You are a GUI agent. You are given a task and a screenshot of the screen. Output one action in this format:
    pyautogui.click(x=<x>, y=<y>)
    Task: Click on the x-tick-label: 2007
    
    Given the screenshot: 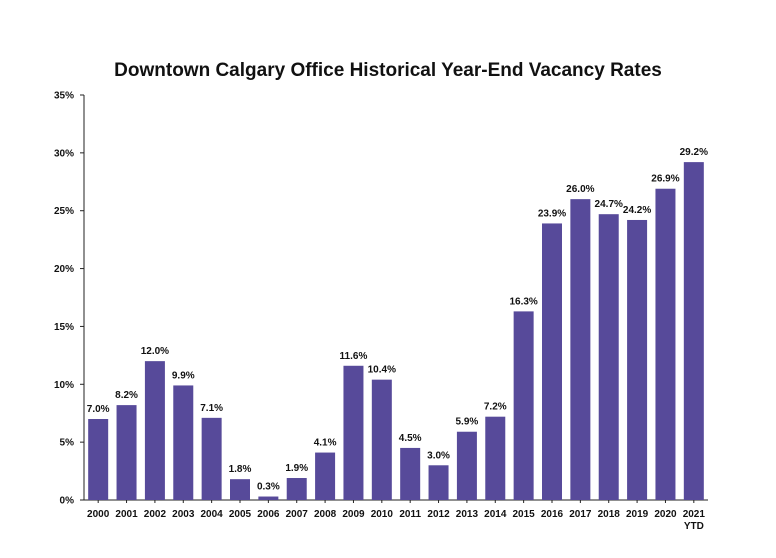 What is the action you would take?
    pyautogui.click(x=297, y=514)
    